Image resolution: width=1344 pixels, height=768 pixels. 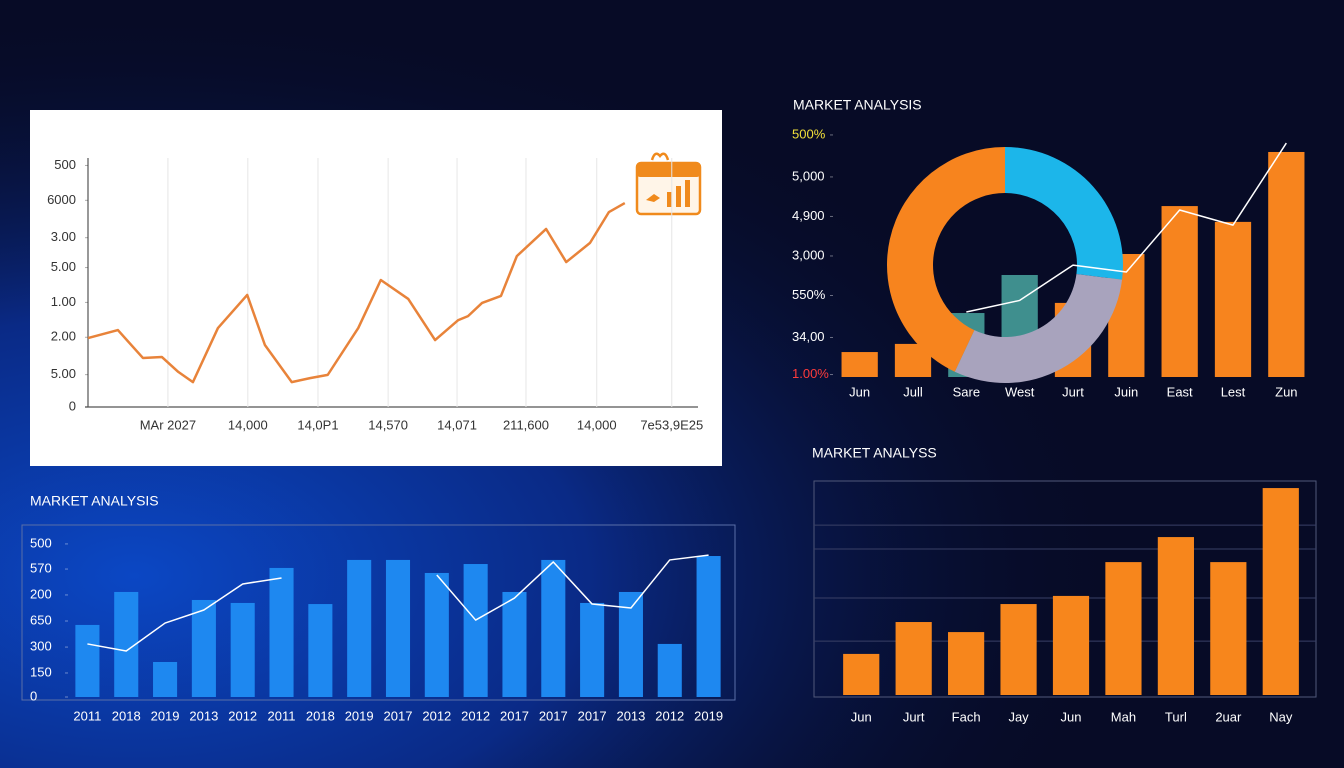 What do you see at coordinates (1020, 391) in the screenshot?
I see `x-tick-label: West` at bounding box center [1020, 391].